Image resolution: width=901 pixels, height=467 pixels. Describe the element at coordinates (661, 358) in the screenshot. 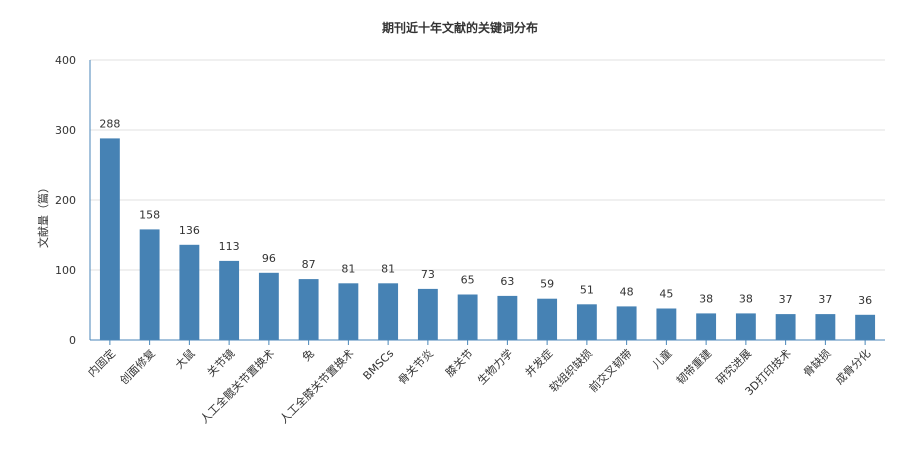

I see `x-tick-label: 儿童` at that location.